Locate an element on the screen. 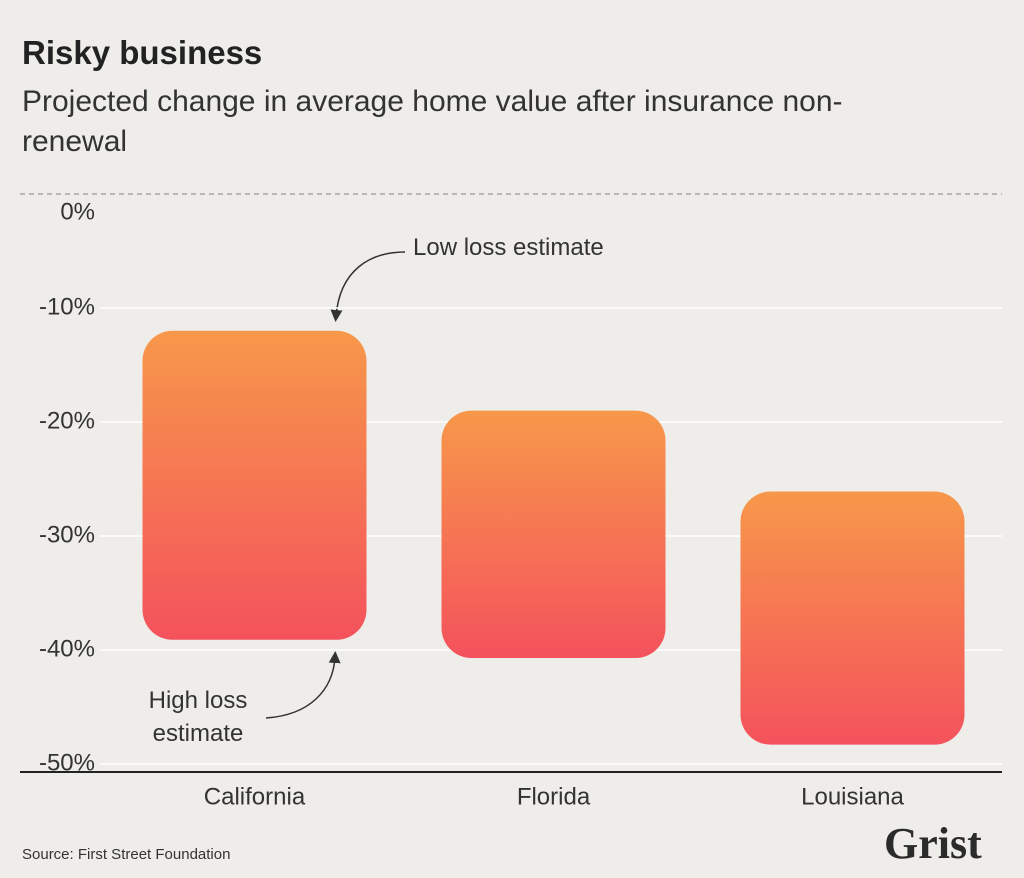 The height and width of the screenshot is (878, 1024). x-tick-label: California is located at coordinates (255, 796).